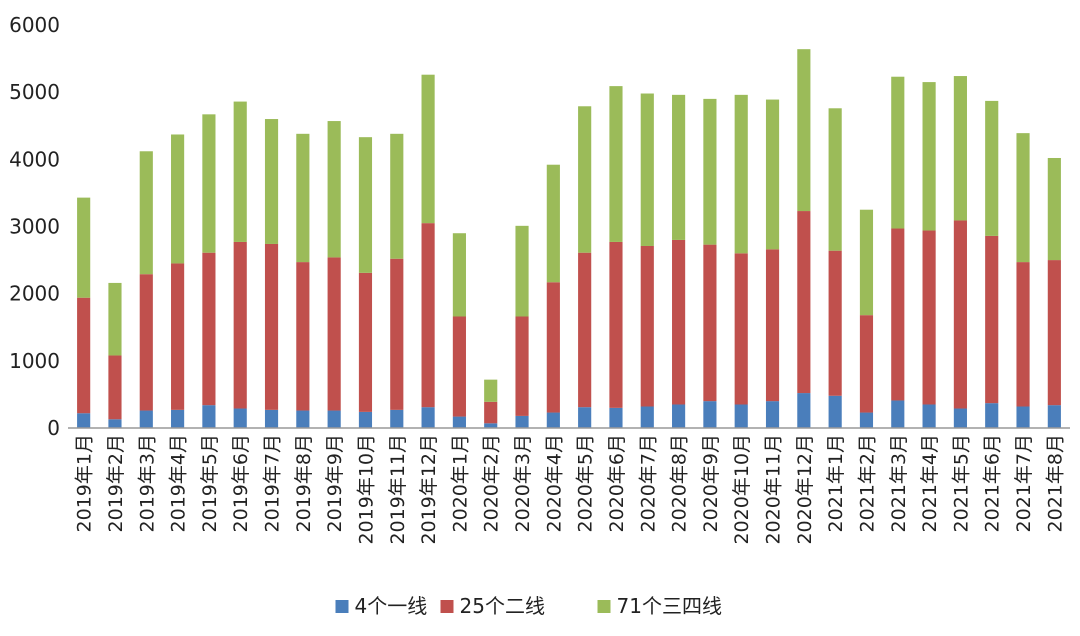 This screenshot has height=636, width=1080. I want to click on x-tick-label: 2021年2月, so click(867, 483).